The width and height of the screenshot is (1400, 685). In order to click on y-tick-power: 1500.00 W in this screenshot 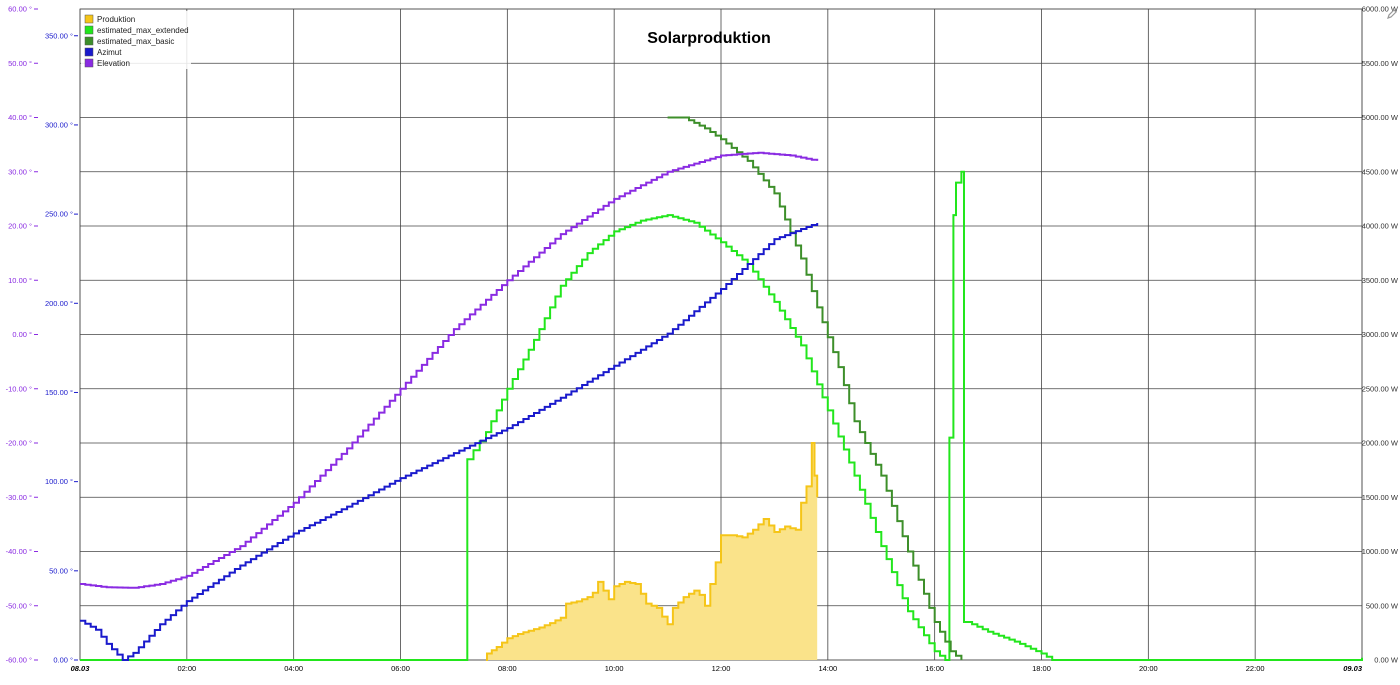, I will do `click(1380, 497)`.